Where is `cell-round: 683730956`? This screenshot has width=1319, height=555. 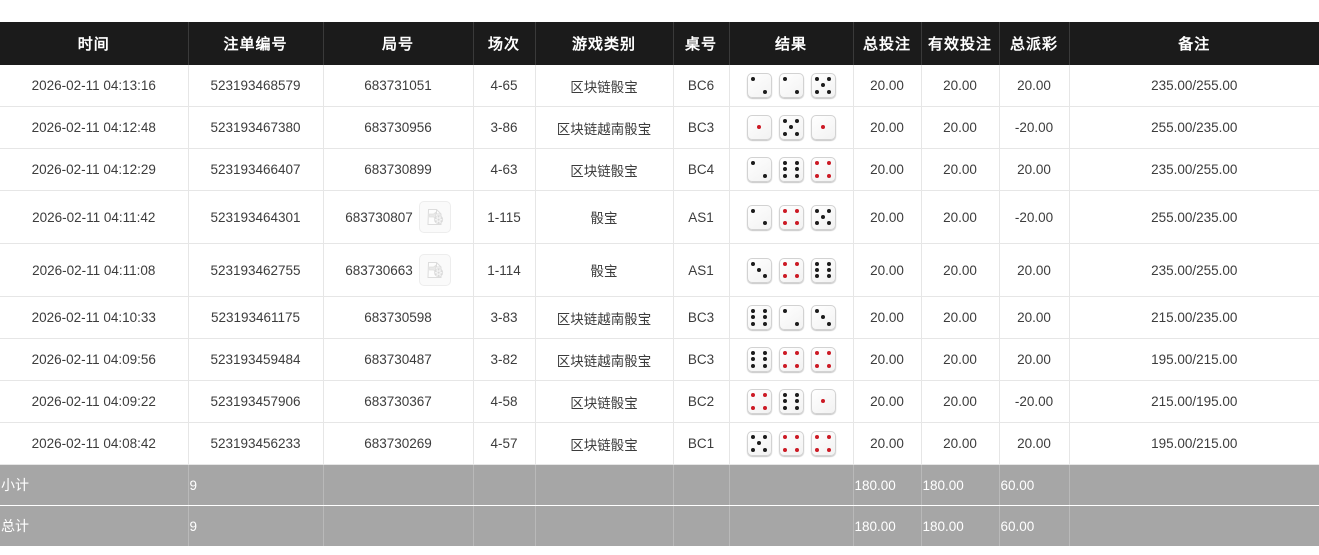
cell-round: 683730956 is located at coordinates (398, 127).